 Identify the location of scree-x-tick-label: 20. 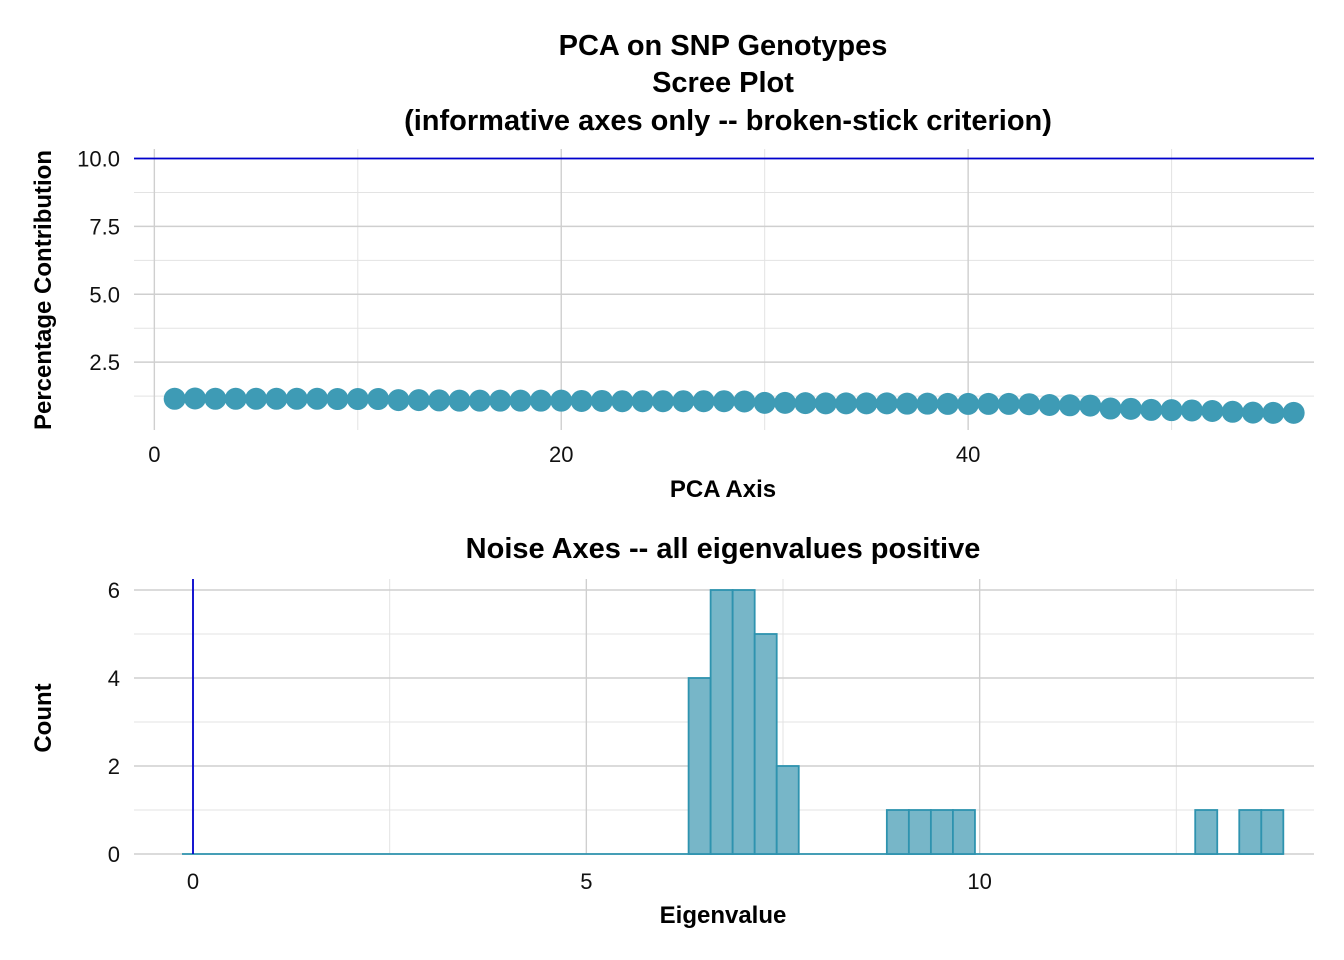
(561, 454).